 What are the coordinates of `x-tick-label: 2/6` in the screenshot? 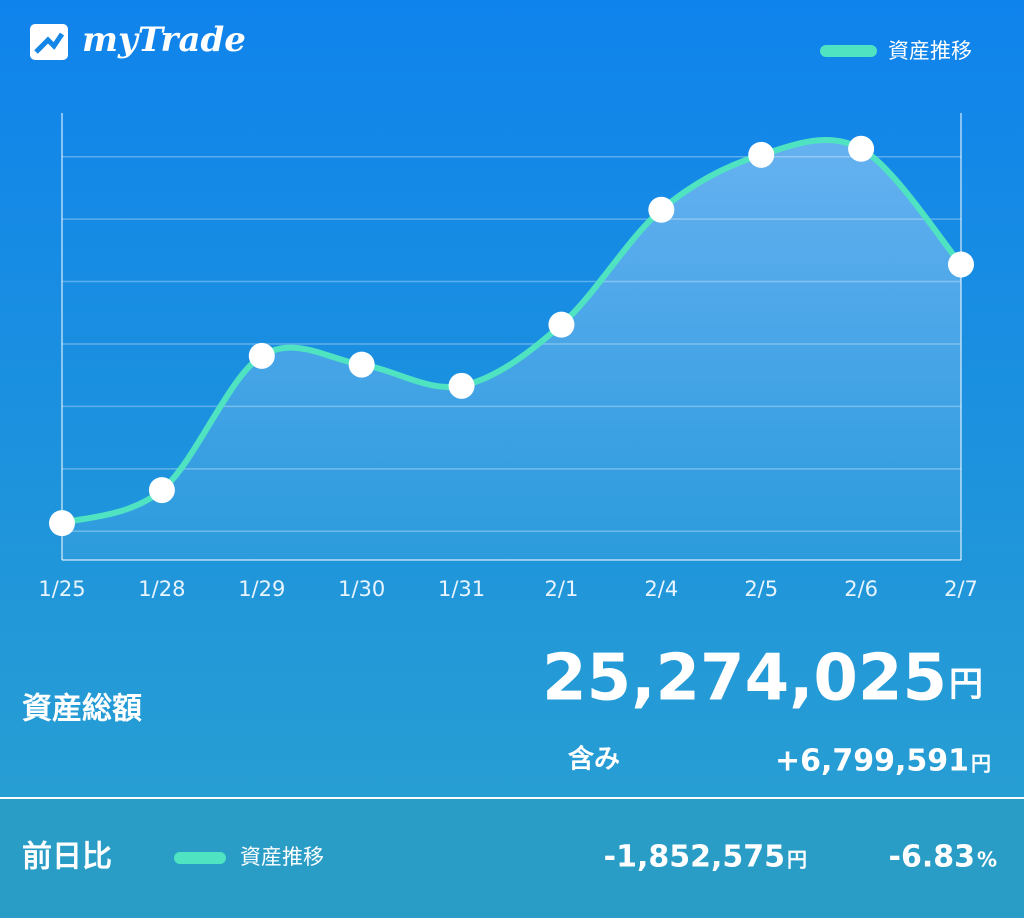 It's located at (861, 589).